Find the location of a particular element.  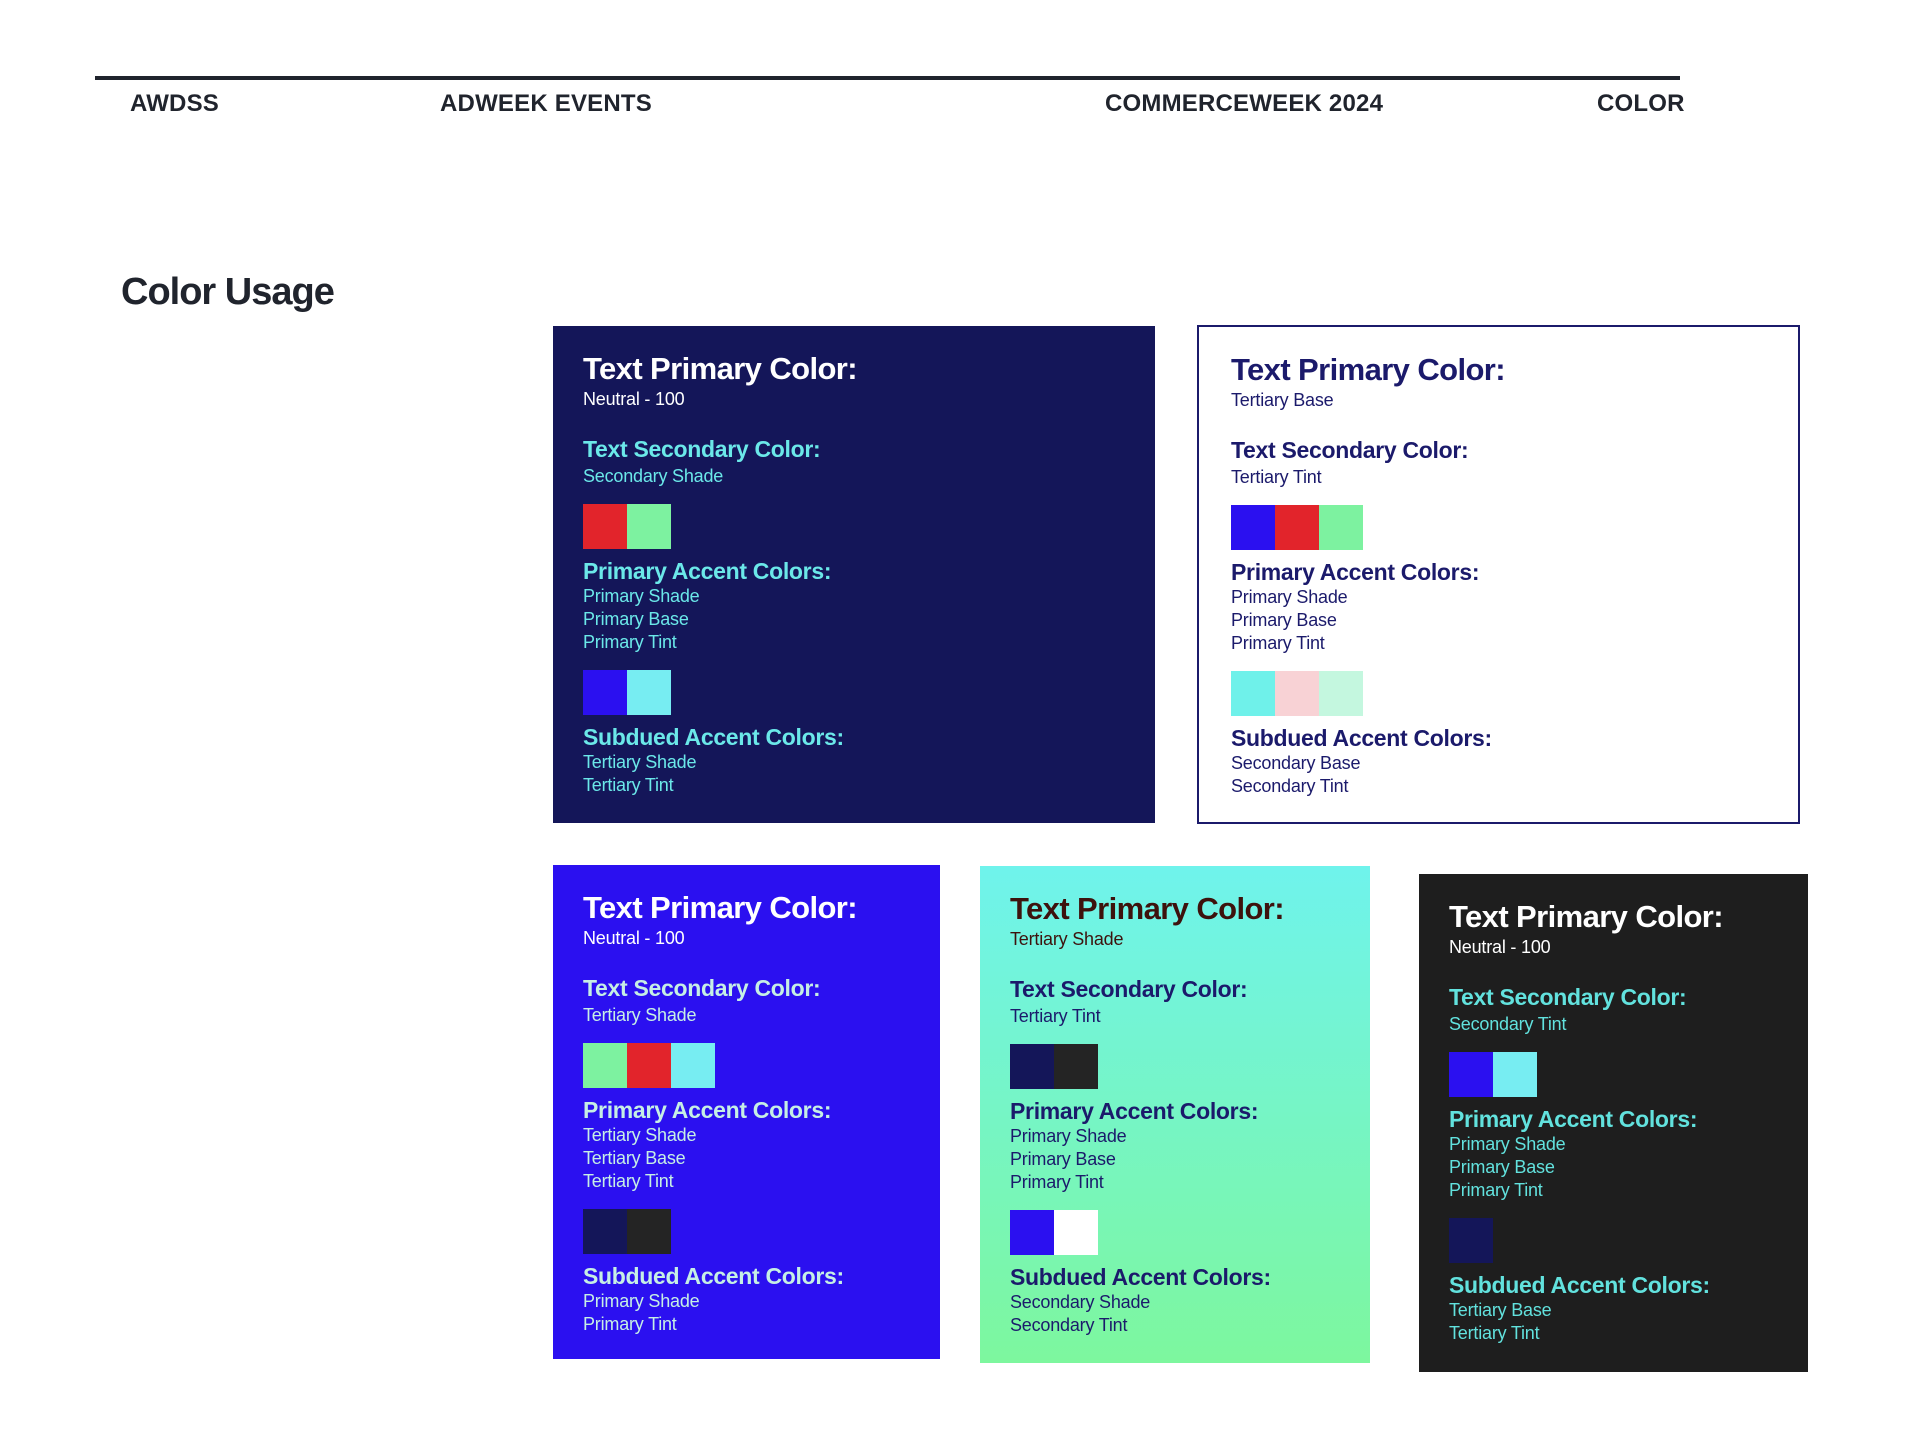

text-secondary-label: Secondary Tint is located at coordinates (1508, 1024).